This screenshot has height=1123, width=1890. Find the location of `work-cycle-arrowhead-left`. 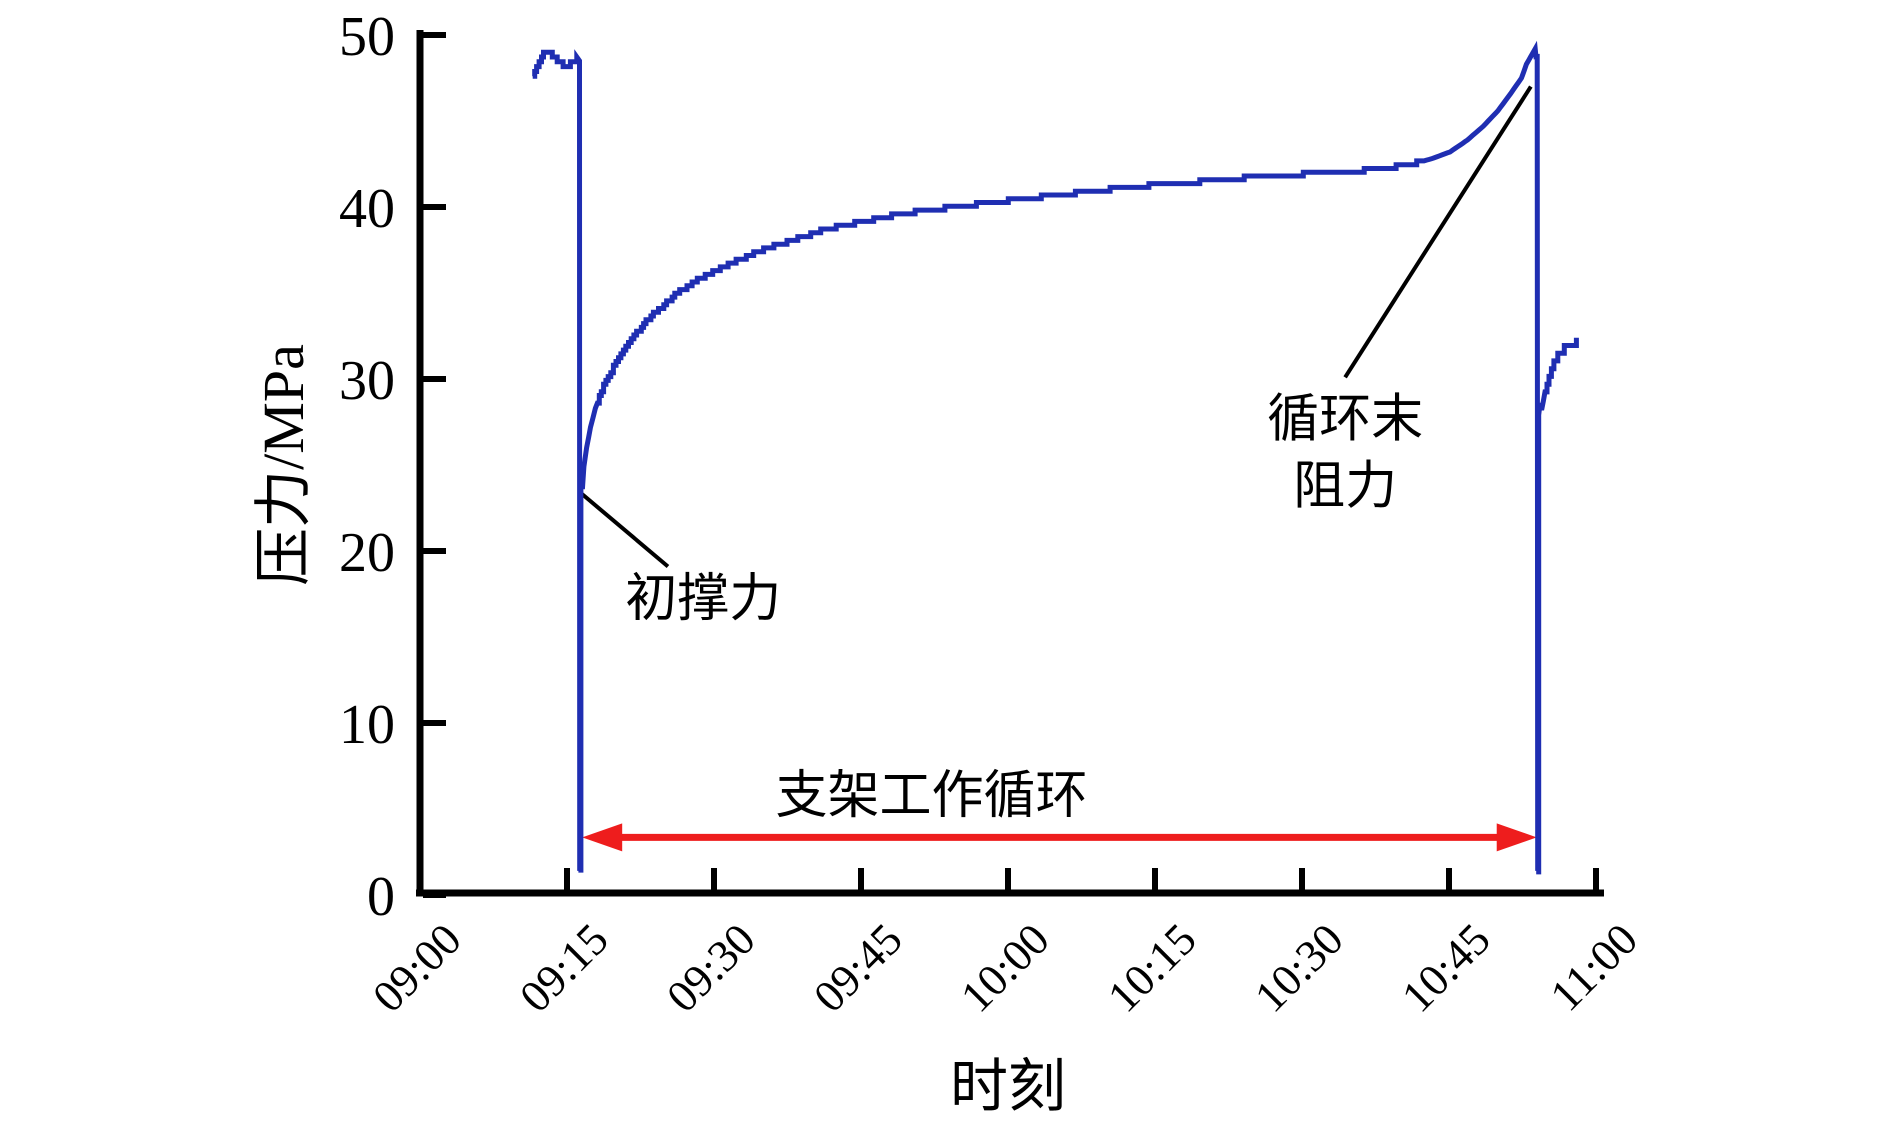

work-cycle-arrowhead-left is located at coordinates (602, 837).